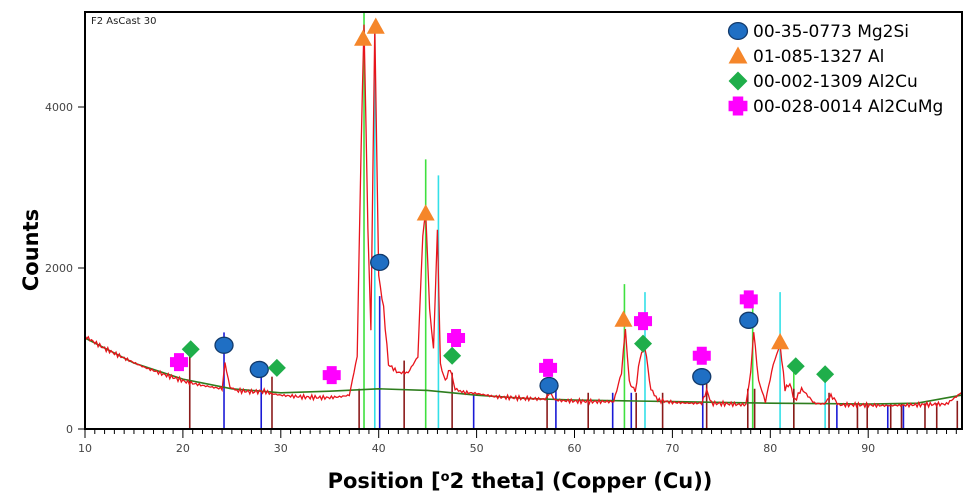  What do you see at coordinates (738, 106) in the screenshot?
I see `legend-cross-icon` at bounding box center [738, 106].